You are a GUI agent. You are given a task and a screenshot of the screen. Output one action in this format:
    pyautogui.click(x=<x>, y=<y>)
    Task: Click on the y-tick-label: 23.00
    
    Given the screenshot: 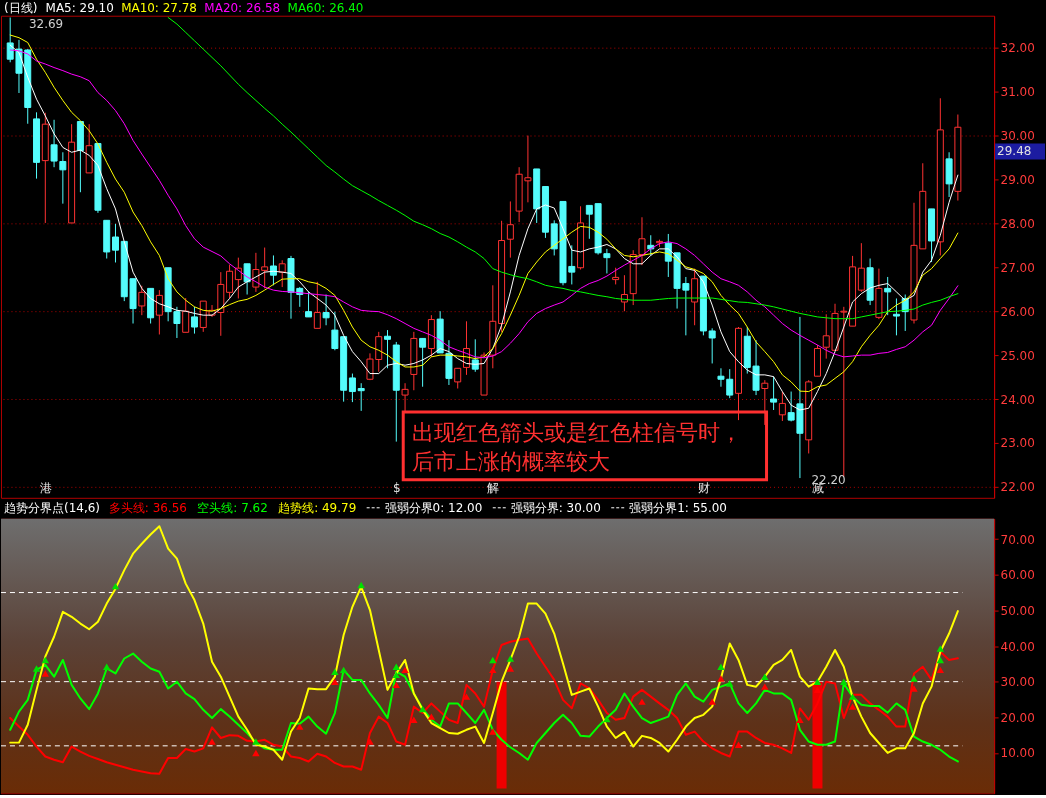 What is the action you would take?
    pyautogui.click(x=1017, y=443)
    